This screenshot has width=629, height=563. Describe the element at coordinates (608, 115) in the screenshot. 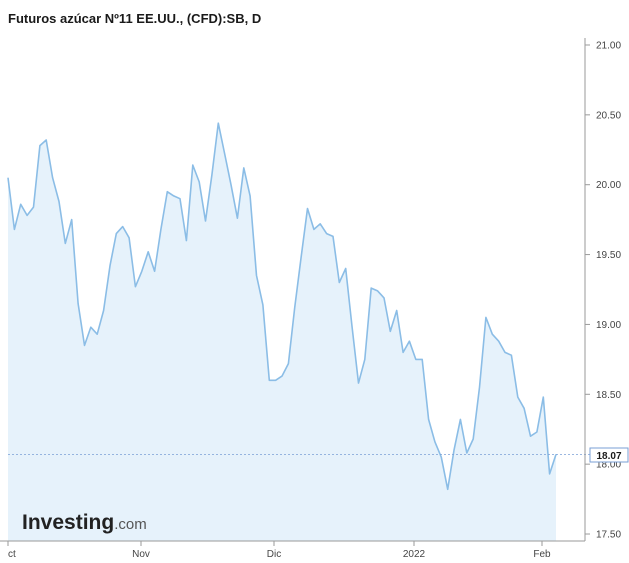

I see `y-tick-label: 20.50` at that location.